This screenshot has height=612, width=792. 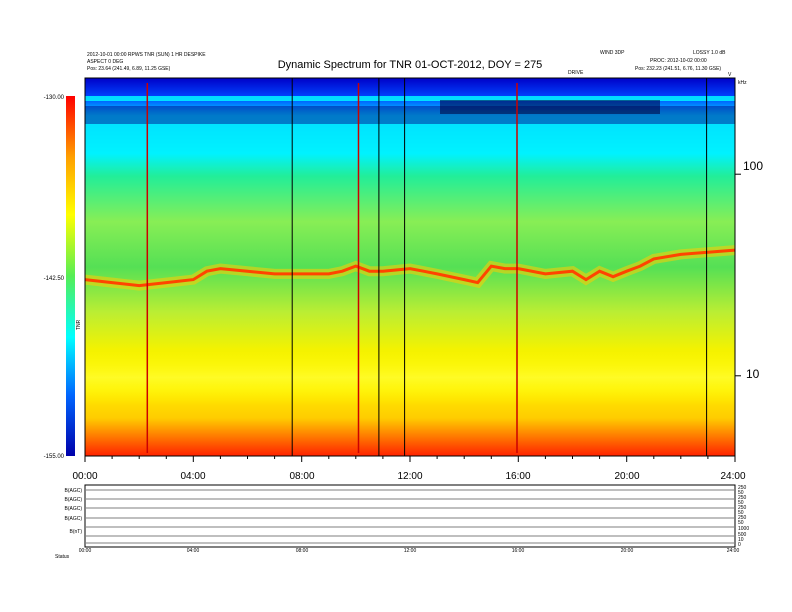 I want to click on x-tick-label-1: 04:00, so click(x=192, y=476).